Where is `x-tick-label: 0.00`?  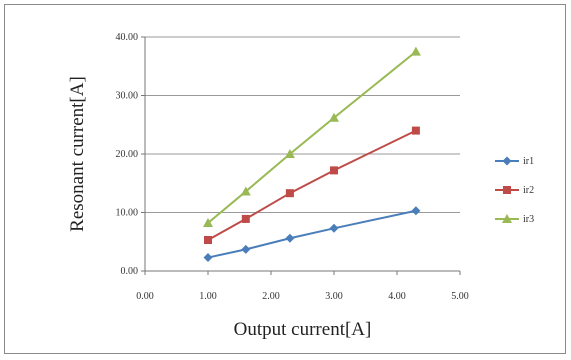
x-tick-label: 0.00 is located at coordinates (145, 296).